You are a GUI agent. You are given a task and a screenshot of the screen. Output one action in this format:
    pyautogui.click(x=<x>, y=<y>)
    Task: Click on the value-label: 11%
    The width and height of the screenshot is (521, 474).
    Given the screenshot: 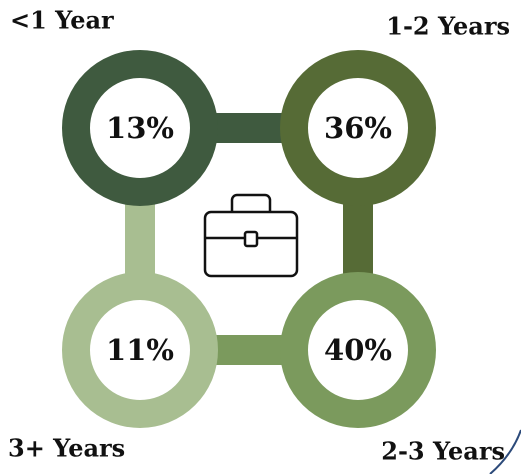 What is the action you would take?
    pyautogui.click(x=140, y=350)
    